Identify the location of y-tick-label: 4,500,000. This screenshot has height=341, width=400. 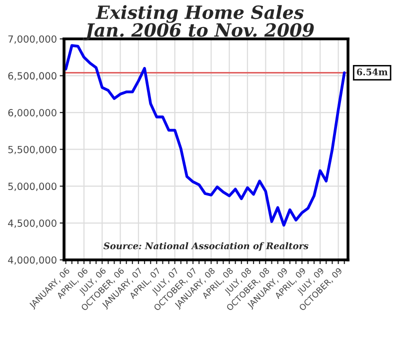
(32, 223).